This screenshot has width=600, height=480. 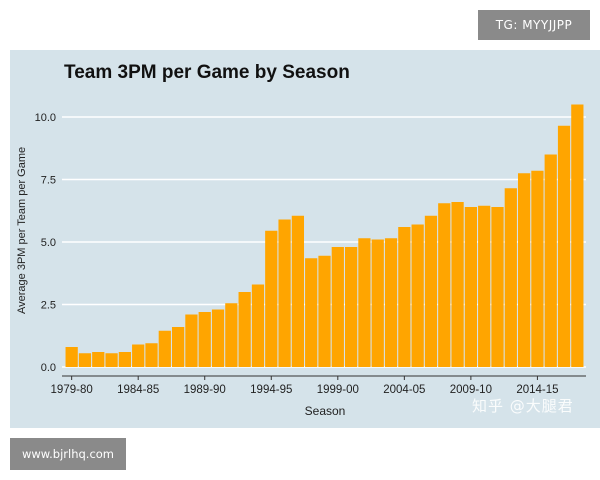 I want to click on y-tick-label: 5.0, so click(x=48, y=243).